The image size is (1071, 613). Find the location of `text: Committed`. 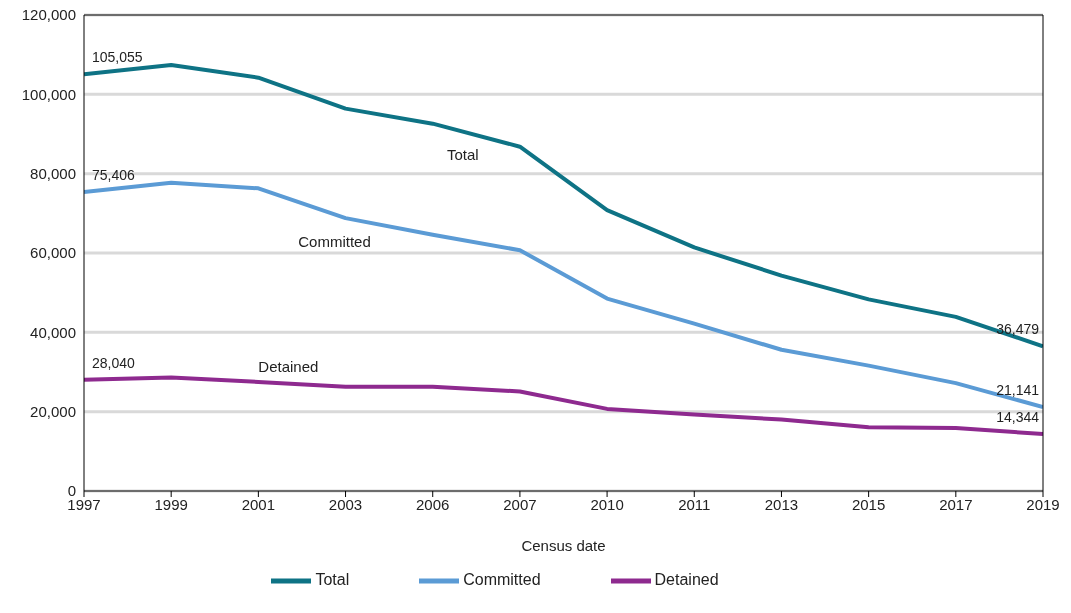

text: Committed is located at coordinates (334, 242).